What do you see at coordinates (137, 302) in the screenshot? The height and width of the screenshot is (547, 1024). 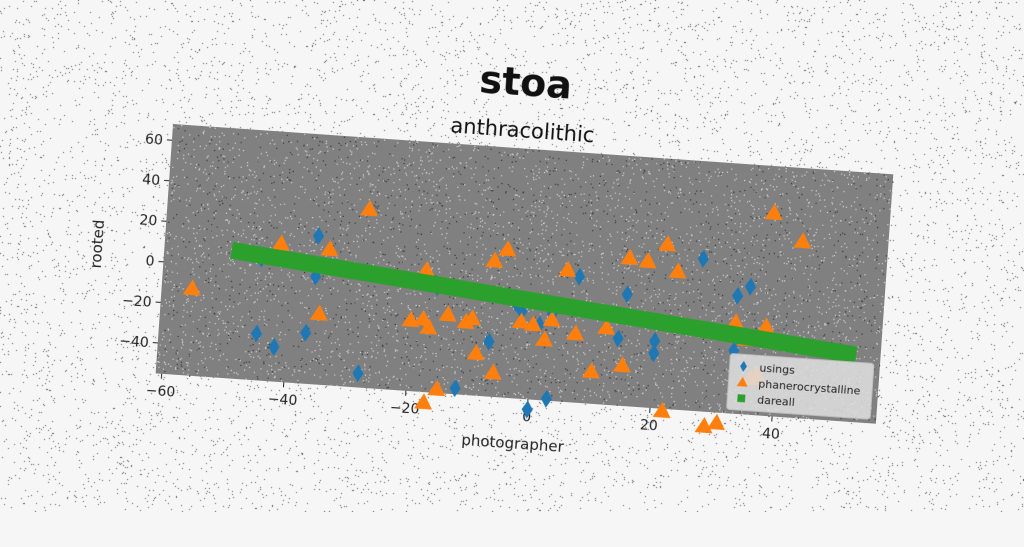 I see `y-tick-label: −20` at bounding box center [137, 302].